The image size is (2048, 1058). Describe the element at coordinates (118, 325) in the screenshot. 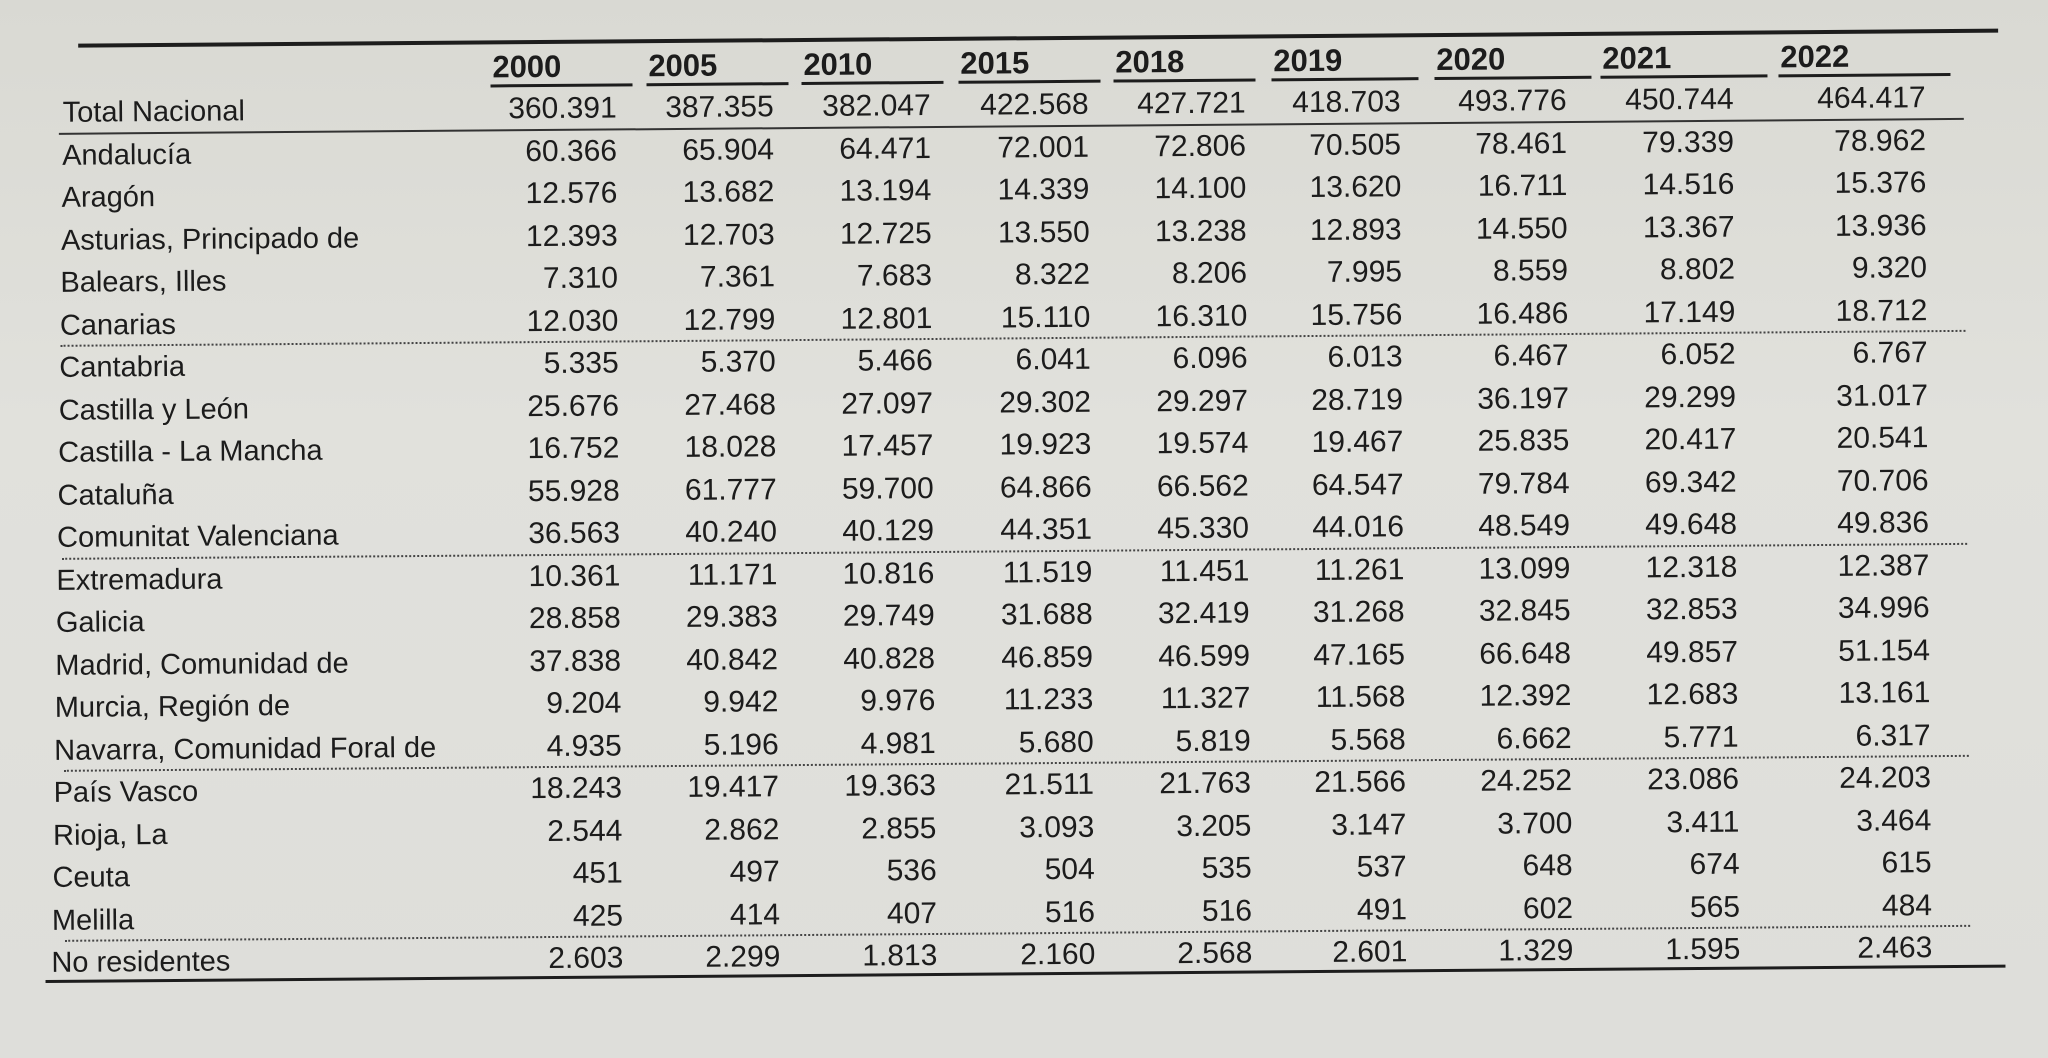

I see `row-label: Canarias` at that location.